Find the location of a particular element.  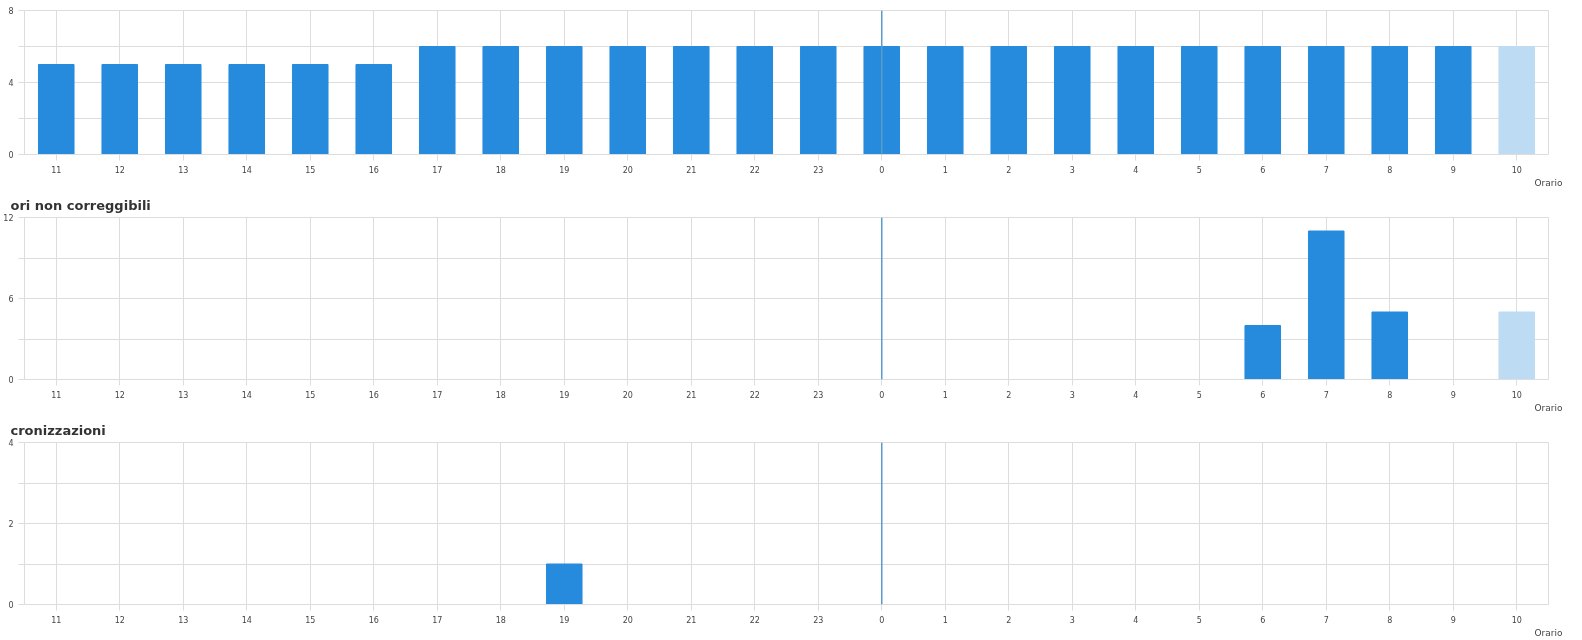

y-tick-label: 12 is located at coordinates (8, 218).